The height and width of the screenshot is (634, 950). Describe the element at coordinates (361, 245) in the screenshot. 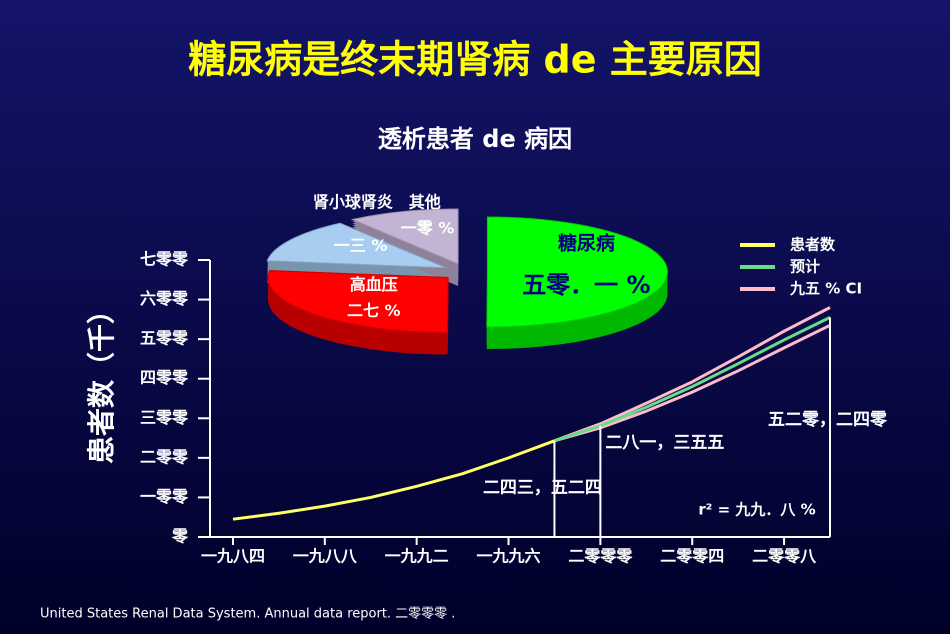

I see `pie-value-label: 一三 %` at that location.